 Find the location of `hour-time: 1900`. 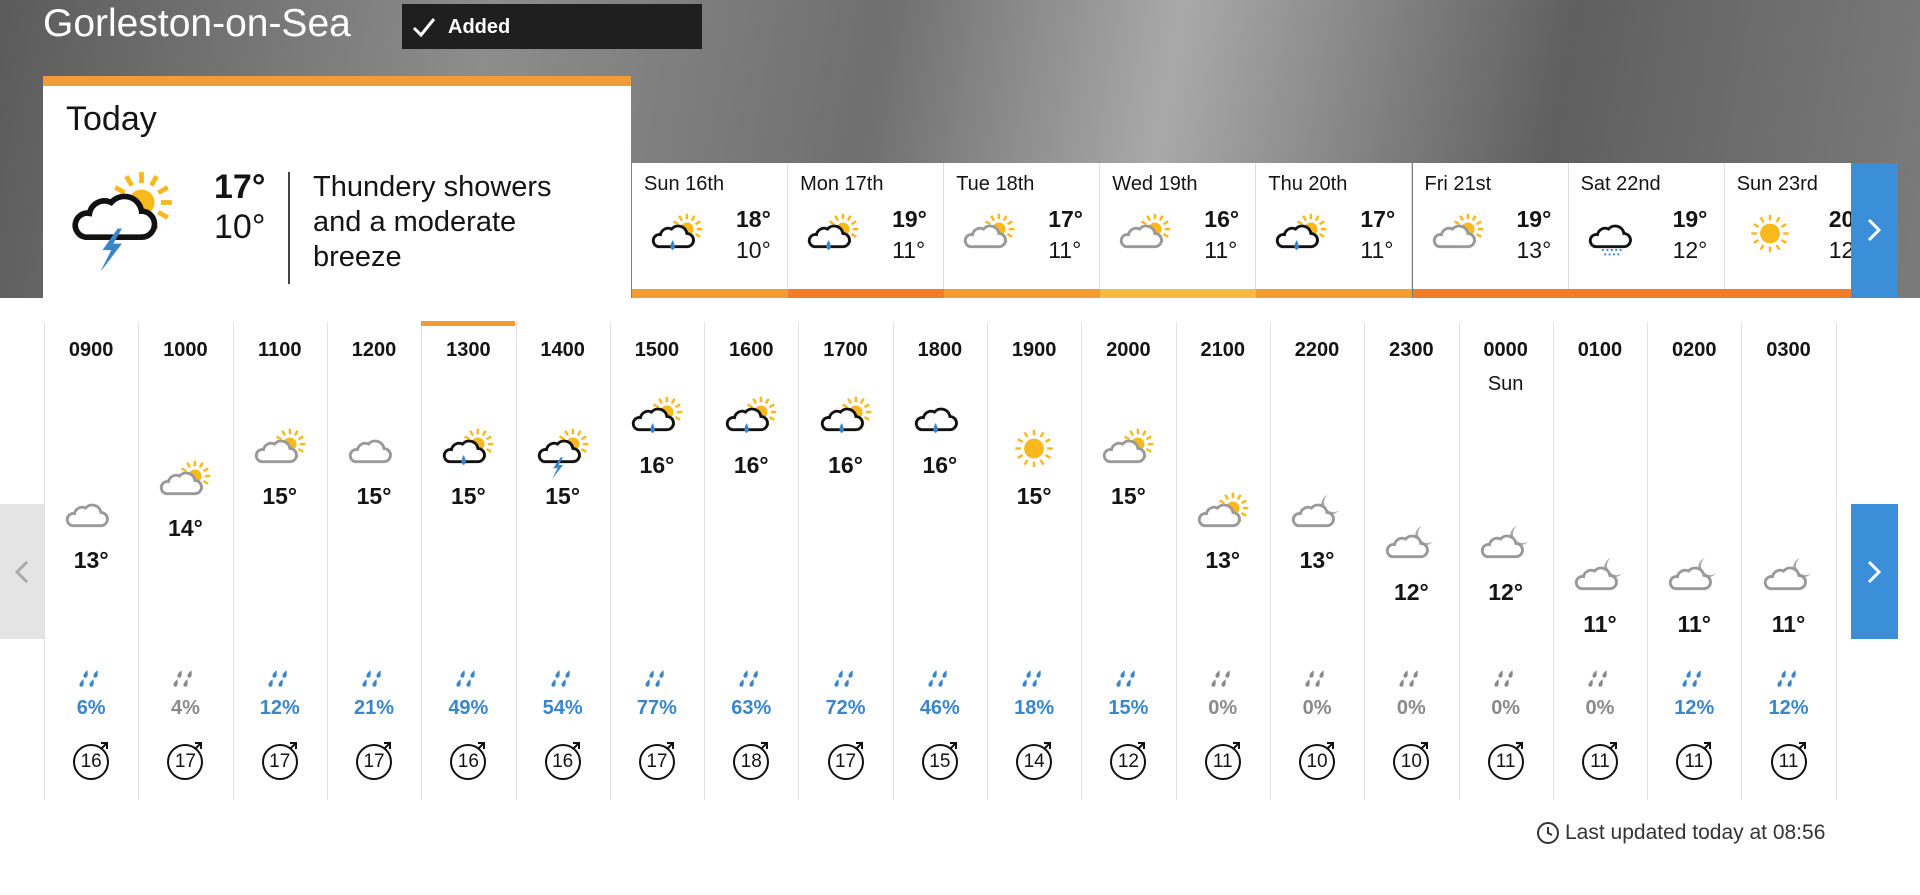

hour-time: 1900 is located at coordinates (1034, 350).